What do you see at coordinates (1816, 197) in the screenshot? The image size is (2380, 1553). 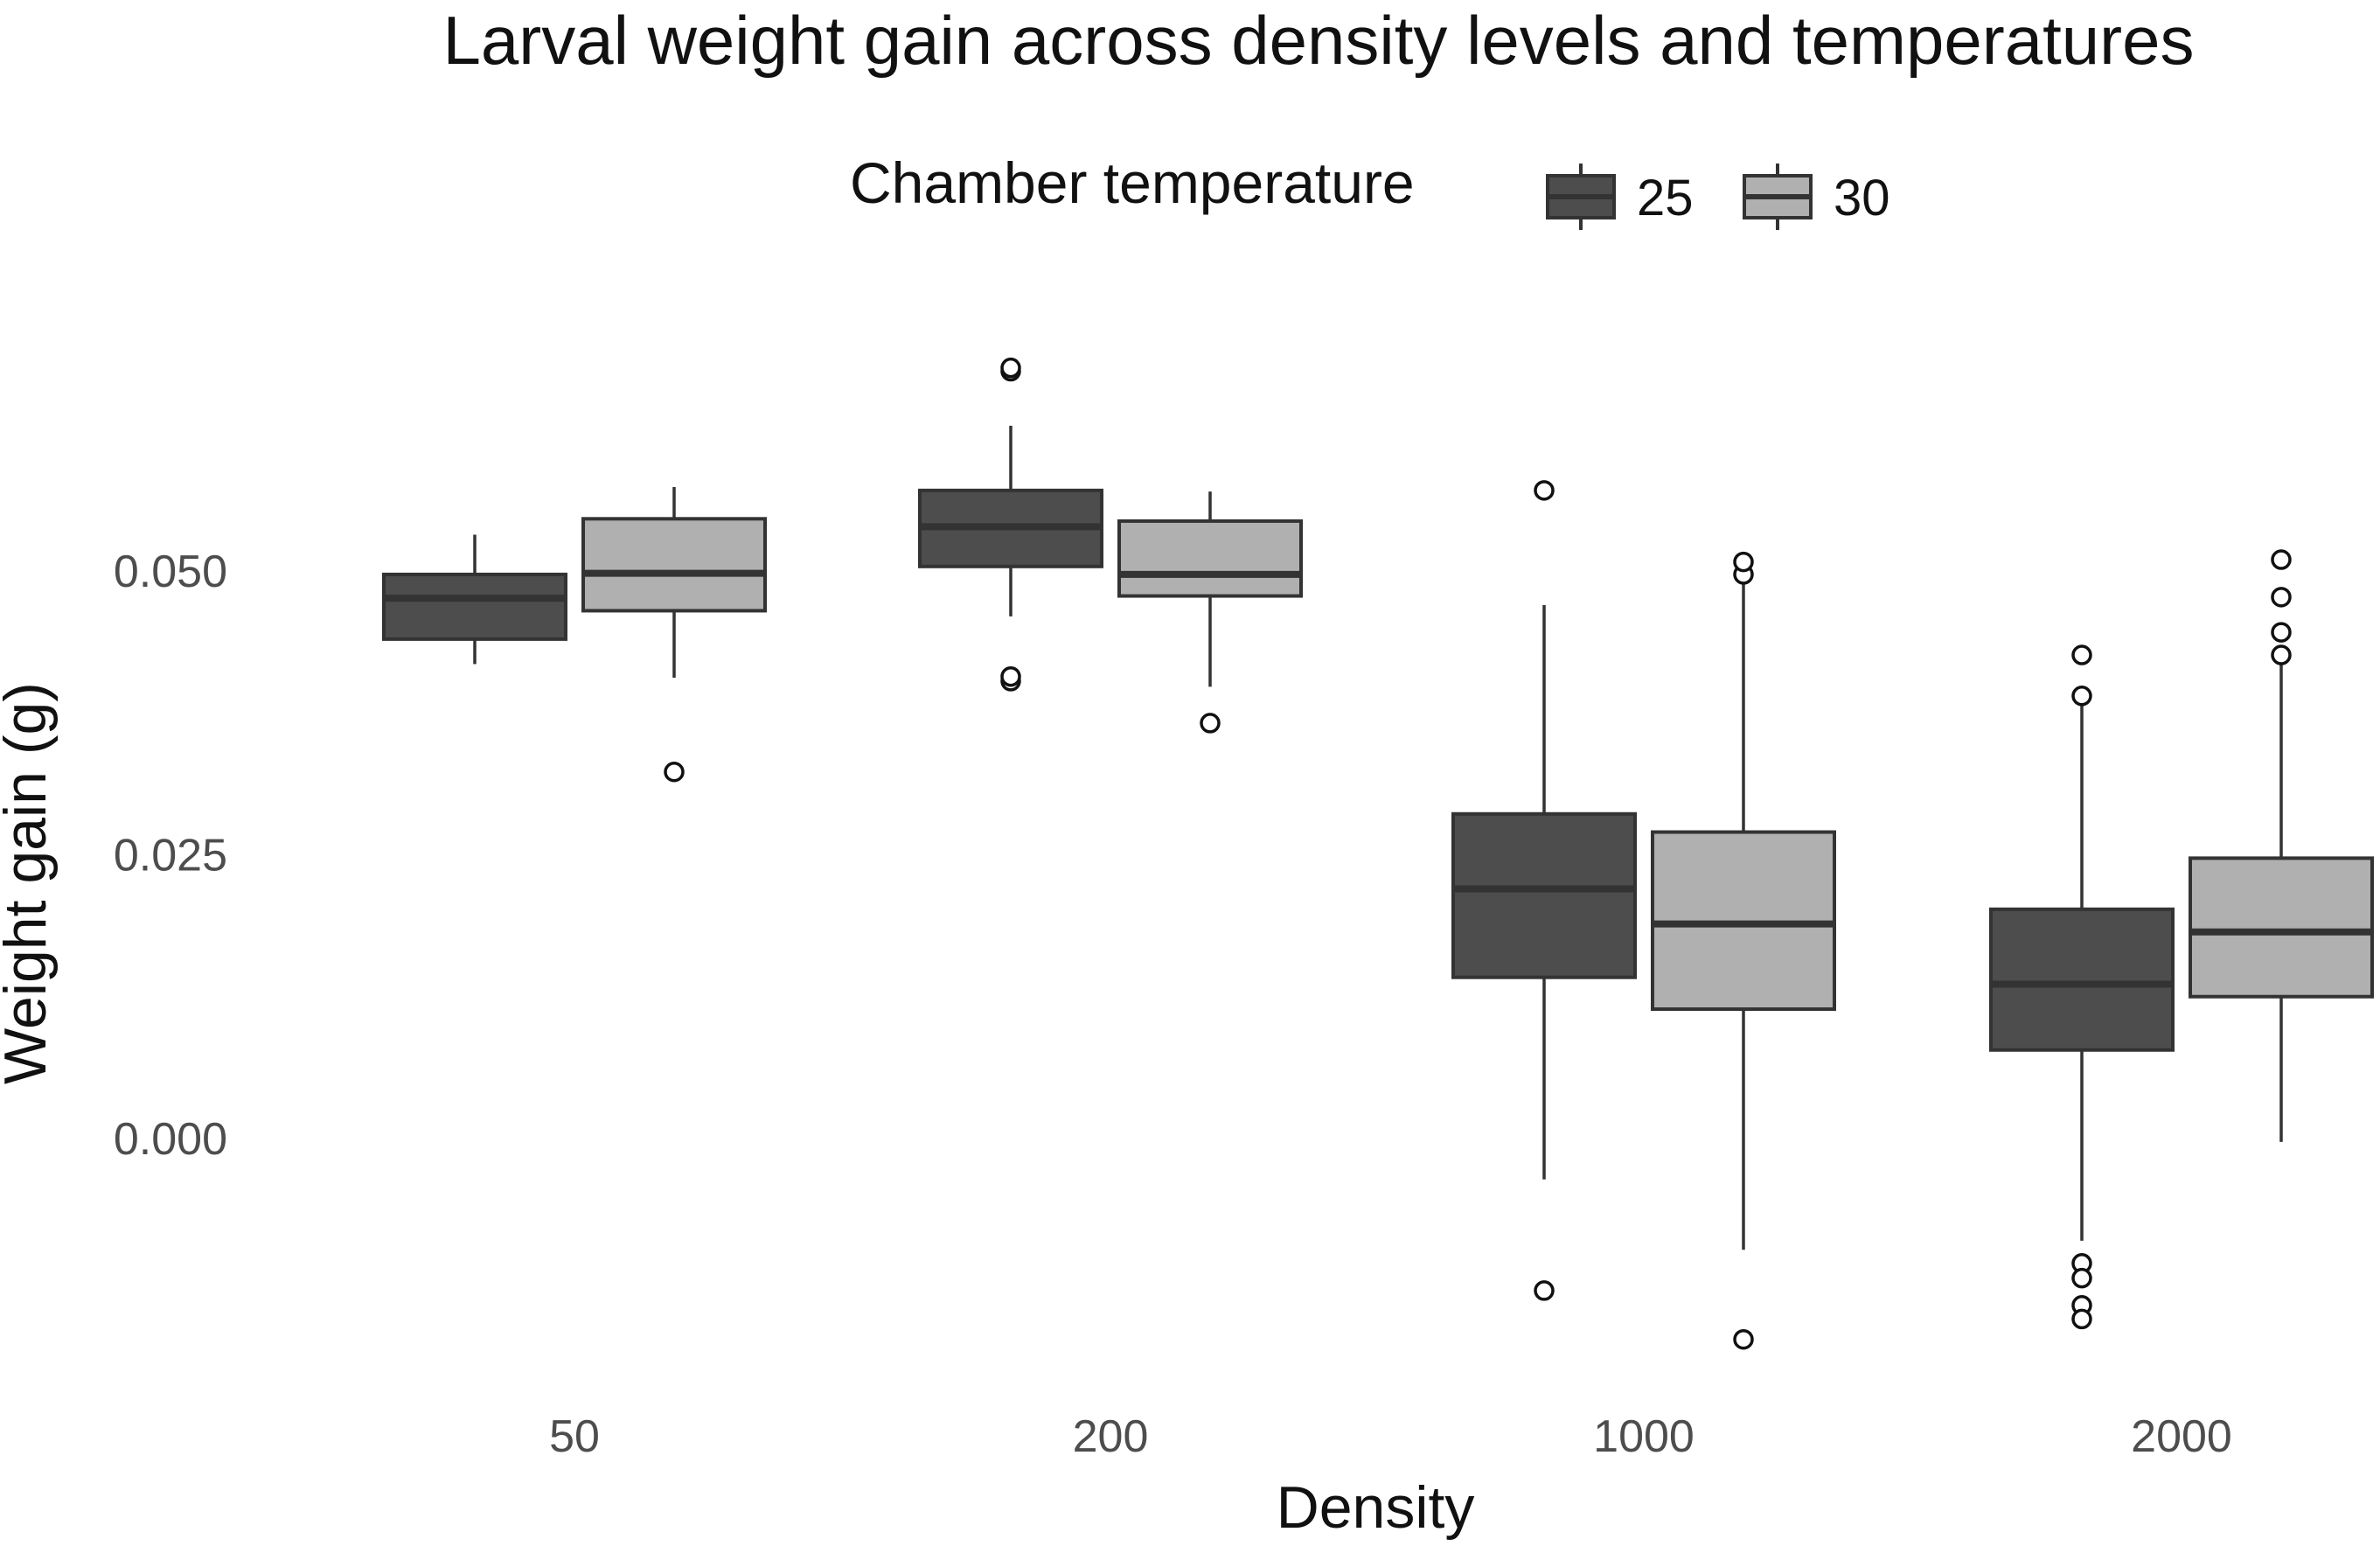 I see `legend-entry: 30` at bounding box center [1816, 197].